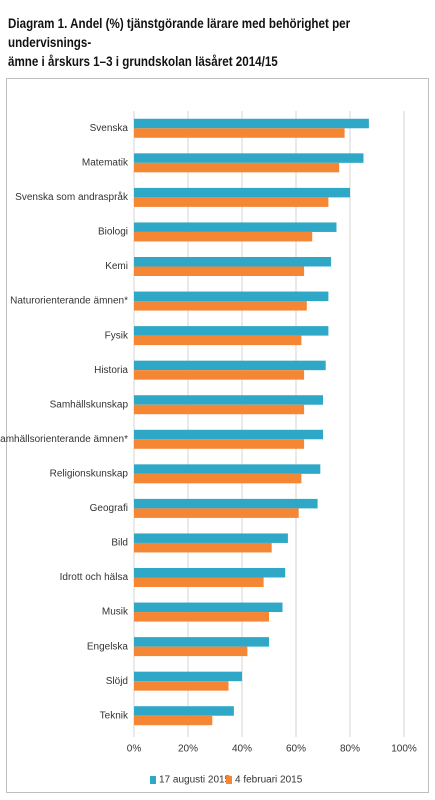 Image resolution: width=435 pixels, height=800 pixels. What do you see at coordinates (69, 301) in the screenshot?
I see `category-label: Naturorienterande ämnen*` at bounding box center [69, 301].